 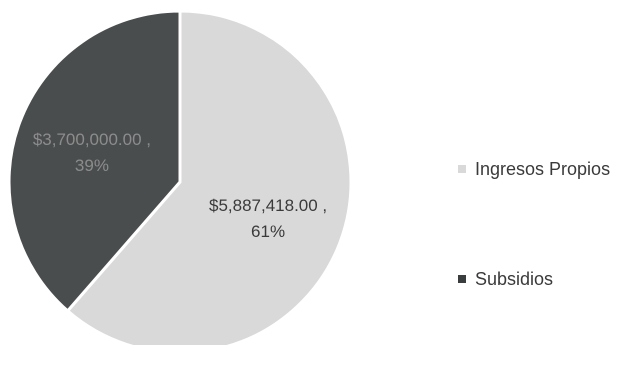 What do you see at coordinates (268, 231) in the screenshot?
I see `data-label-percent-0: 61%` at bounding box center [268, 231].